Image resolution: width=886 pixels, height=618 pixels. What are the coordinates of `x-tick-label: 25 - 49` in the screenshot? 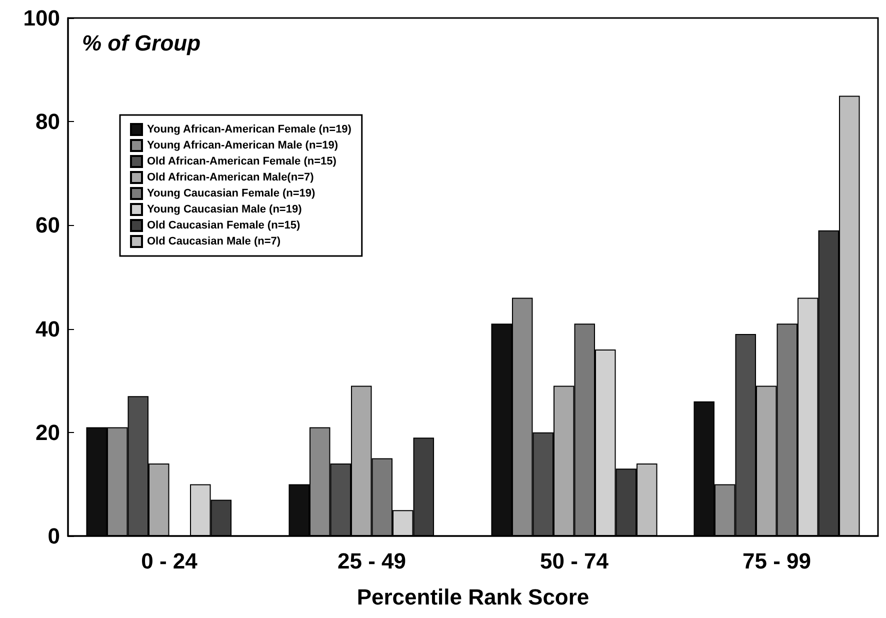 It's located at (372, 561).